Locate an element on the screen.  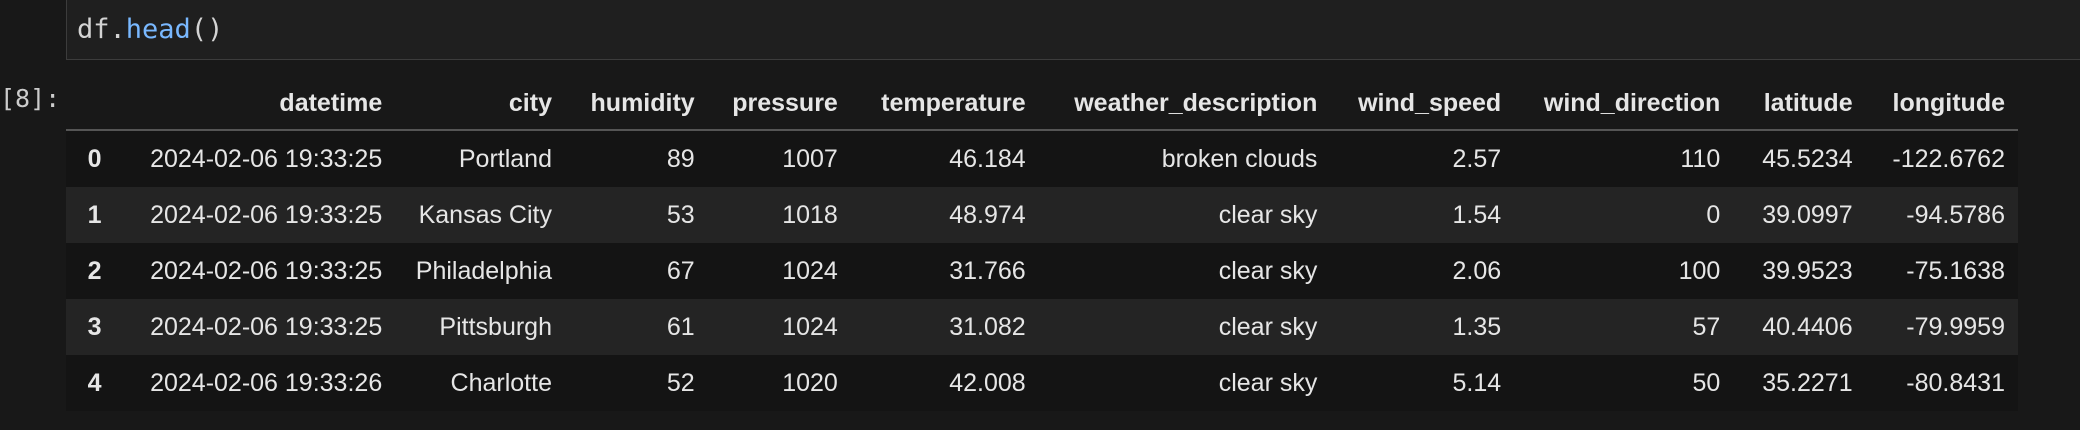
cell-pressure: 1007 is located at coordinates (810, 158).